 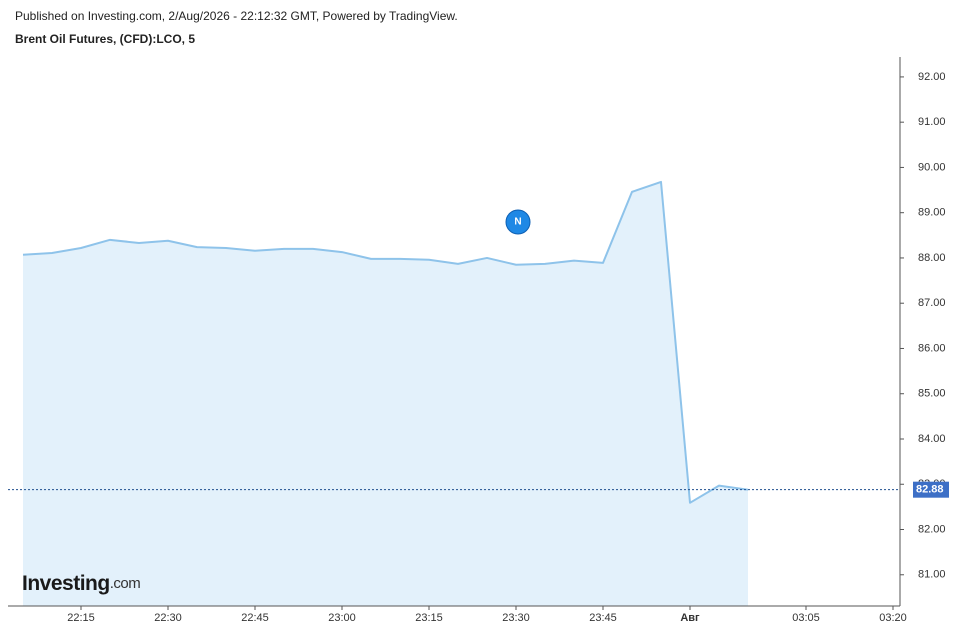 What do you see at coordinates (932, 439) in the screenshot?
I see `y-tick-label: 84.00` at bounding box center [932, 439].